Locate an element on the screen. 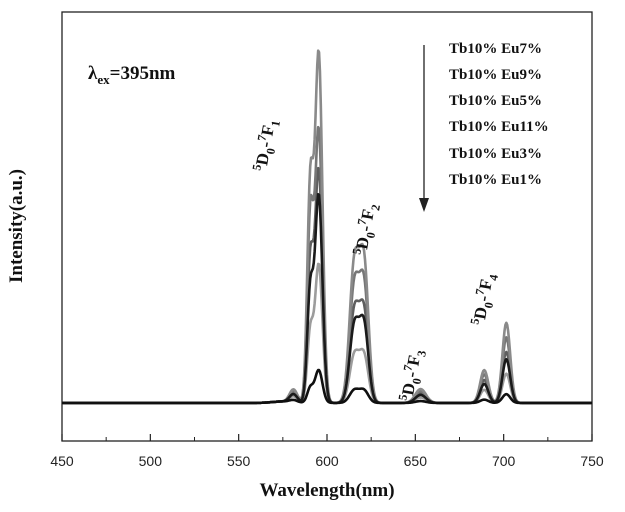 This screenshot has width=625, height=512. x-tick-label: 700 is located at coordinates (504, 461).